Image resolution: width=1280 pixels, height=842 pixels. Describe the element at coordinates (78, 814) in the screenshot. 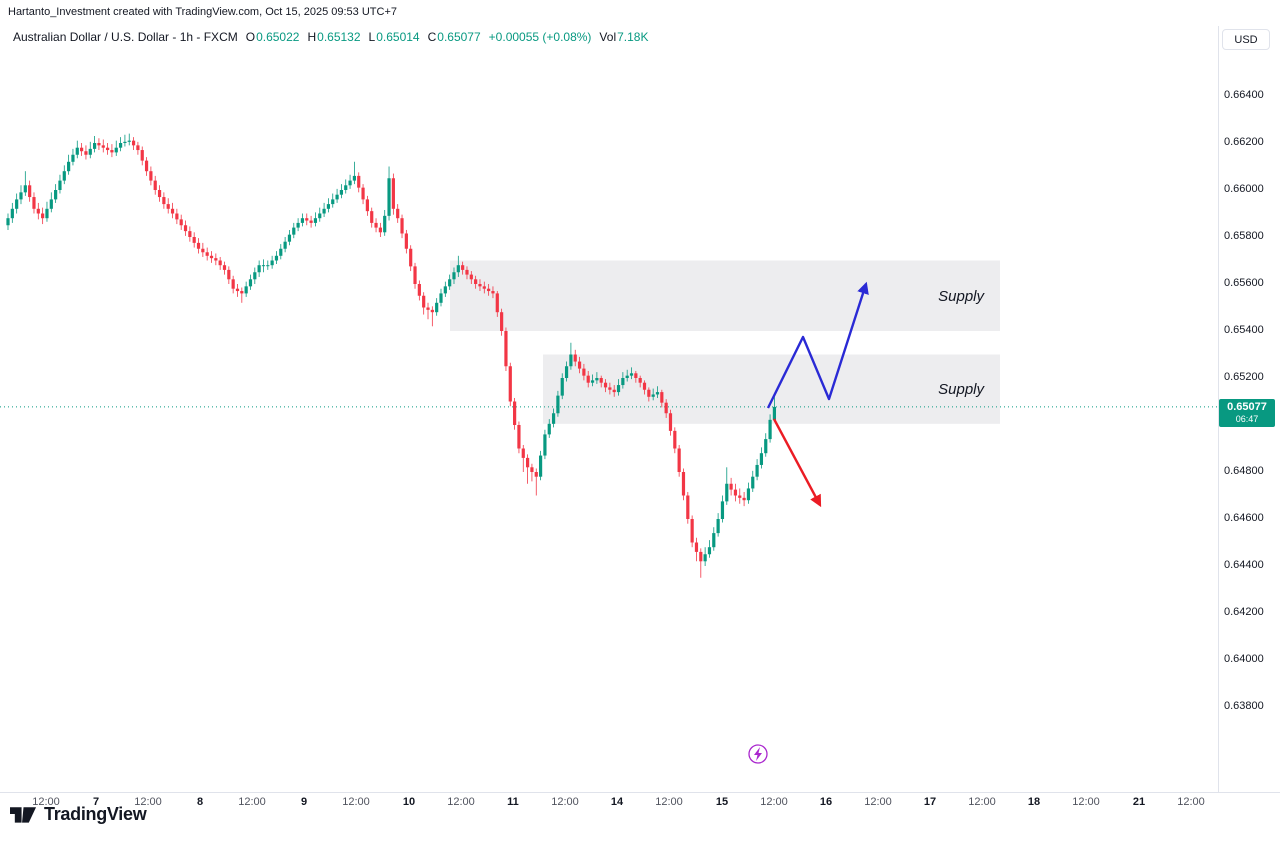

I see `tradingview-logo: TradingView` at that location.